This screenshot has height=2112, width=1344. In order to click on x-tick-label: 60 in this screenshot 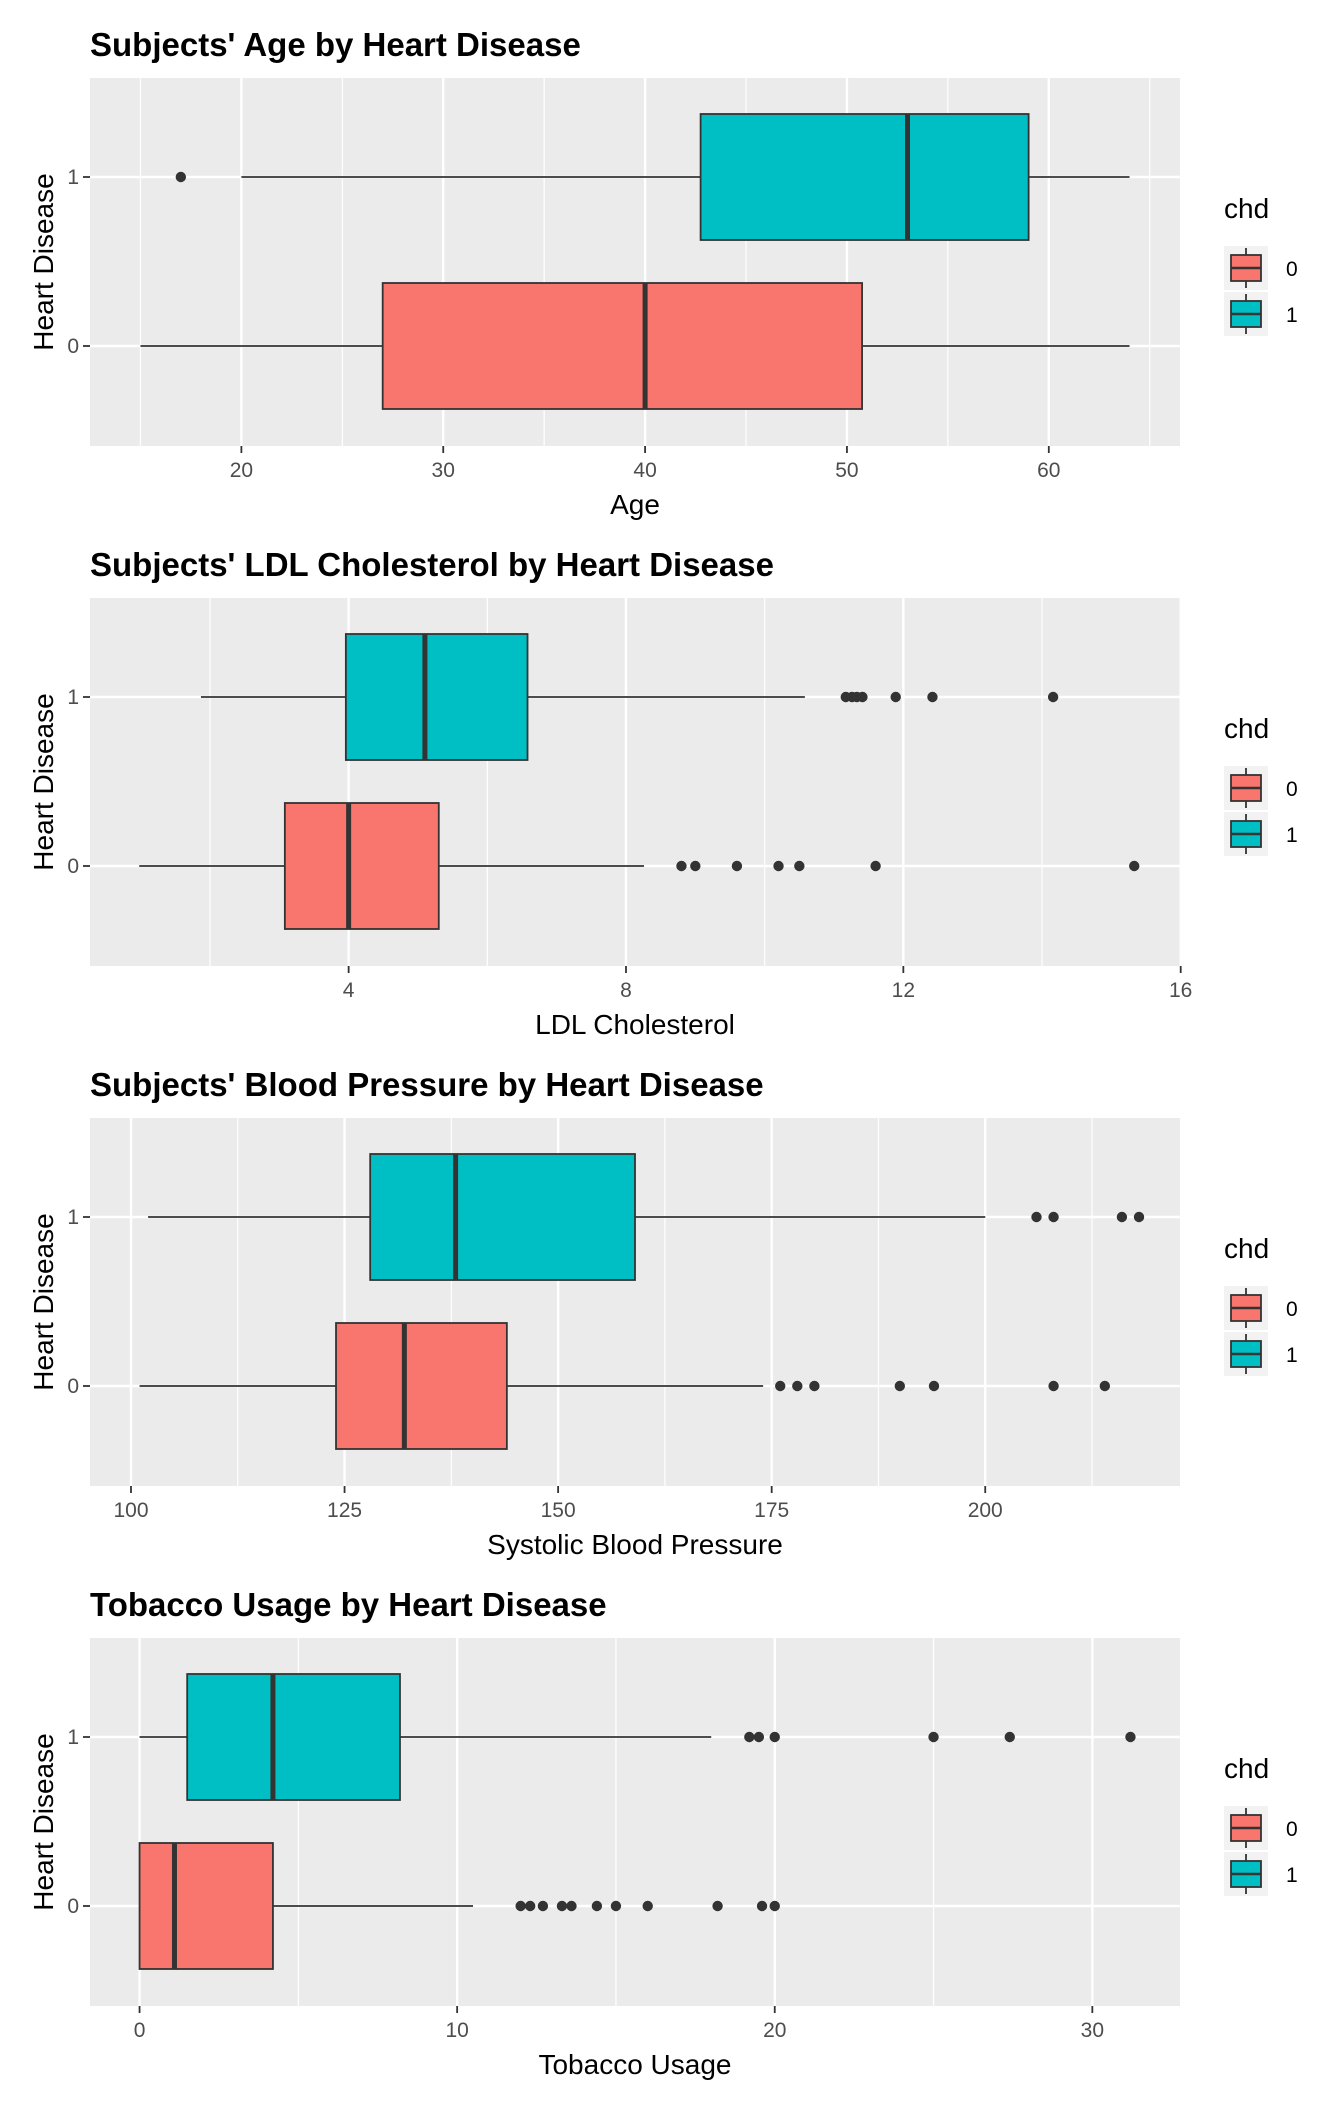, I will do `click(1048, 470)`.